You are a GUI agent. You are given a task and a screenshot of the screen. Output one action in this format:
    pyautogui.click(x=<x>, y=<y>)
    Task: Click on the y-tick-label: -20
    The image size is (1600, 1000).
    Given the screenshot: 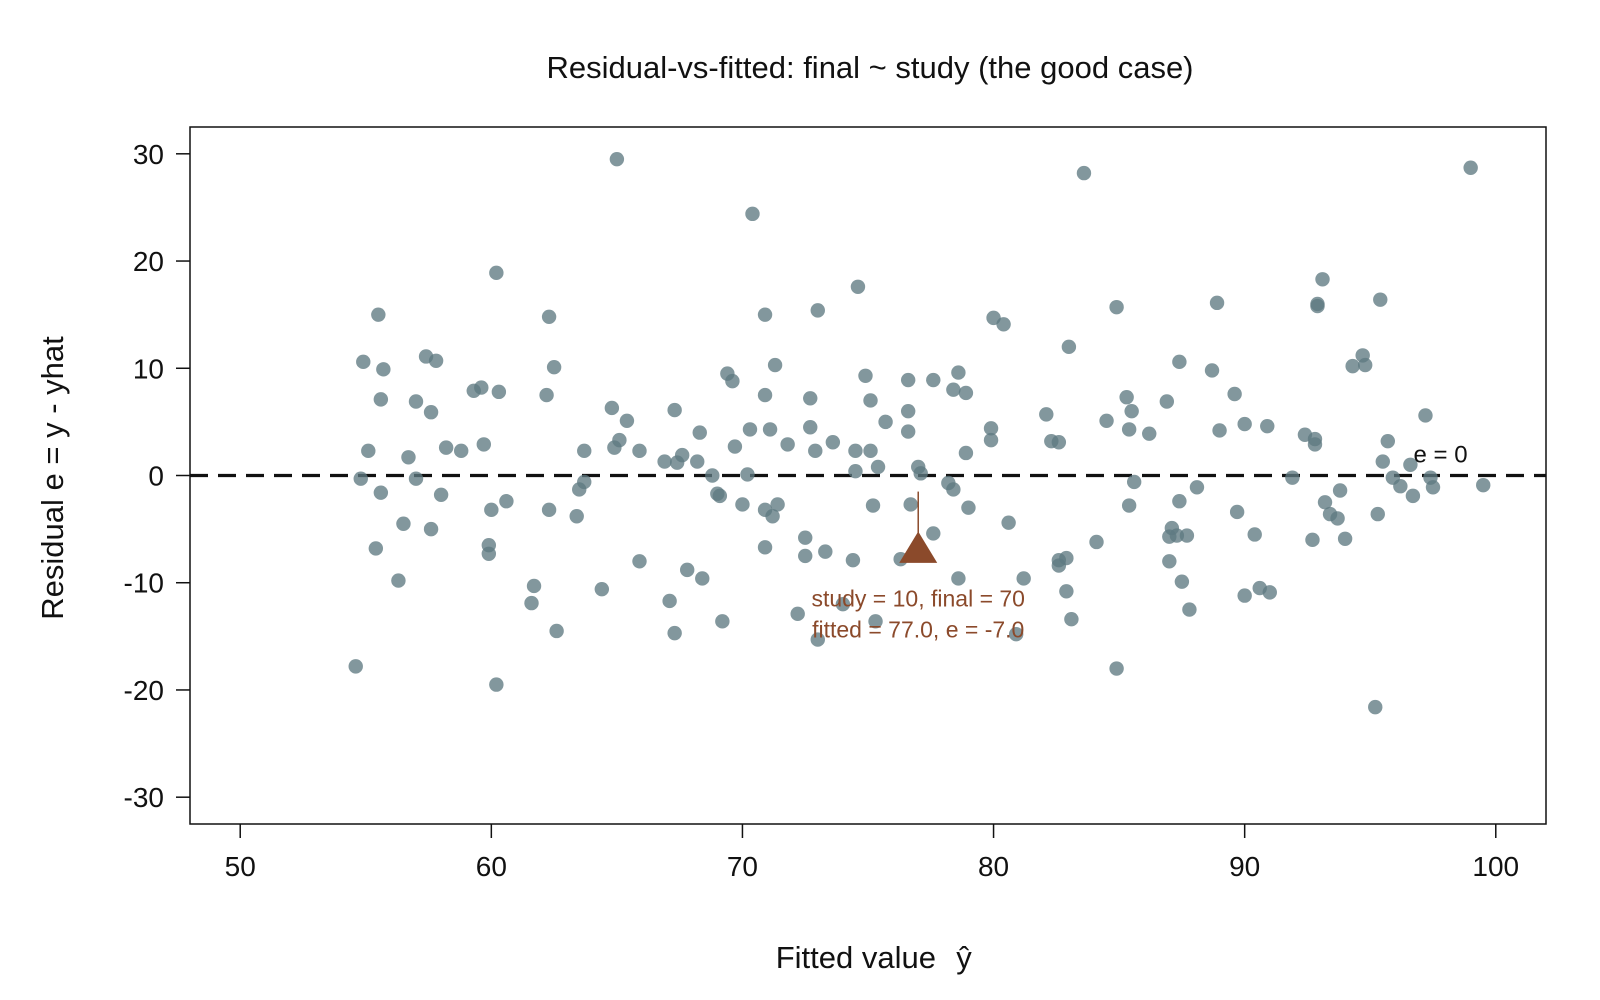 What is the action you would take?
    pyautogui.click(x=144, y=690)
    